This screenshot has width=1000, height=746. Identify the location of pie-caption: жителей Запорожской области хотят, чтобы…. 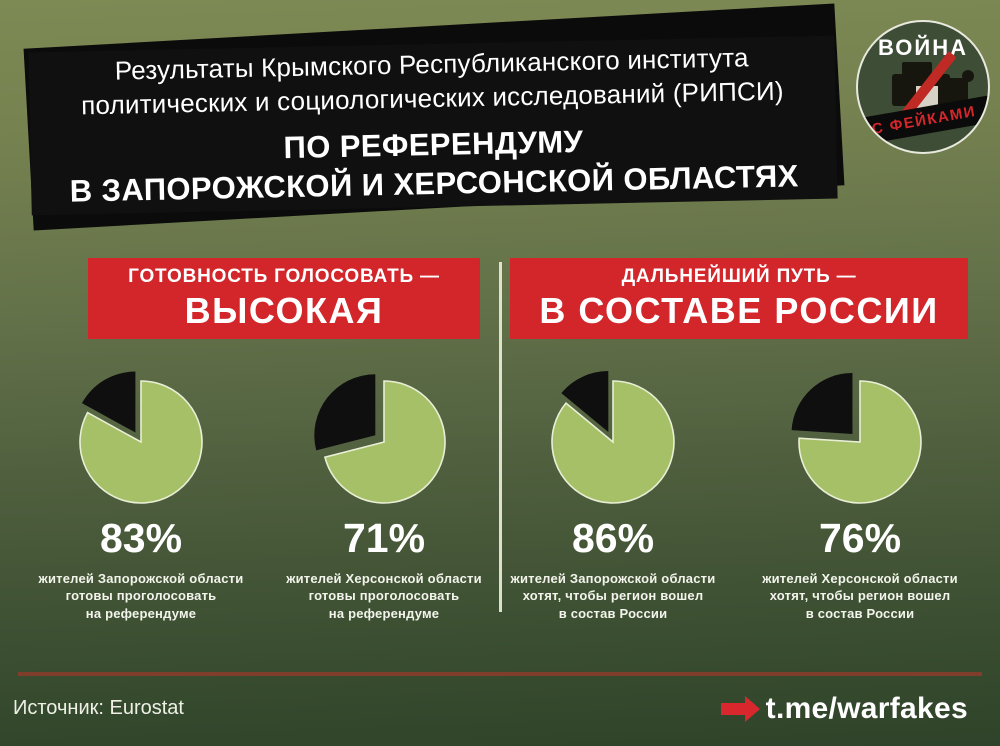
(613, 596).